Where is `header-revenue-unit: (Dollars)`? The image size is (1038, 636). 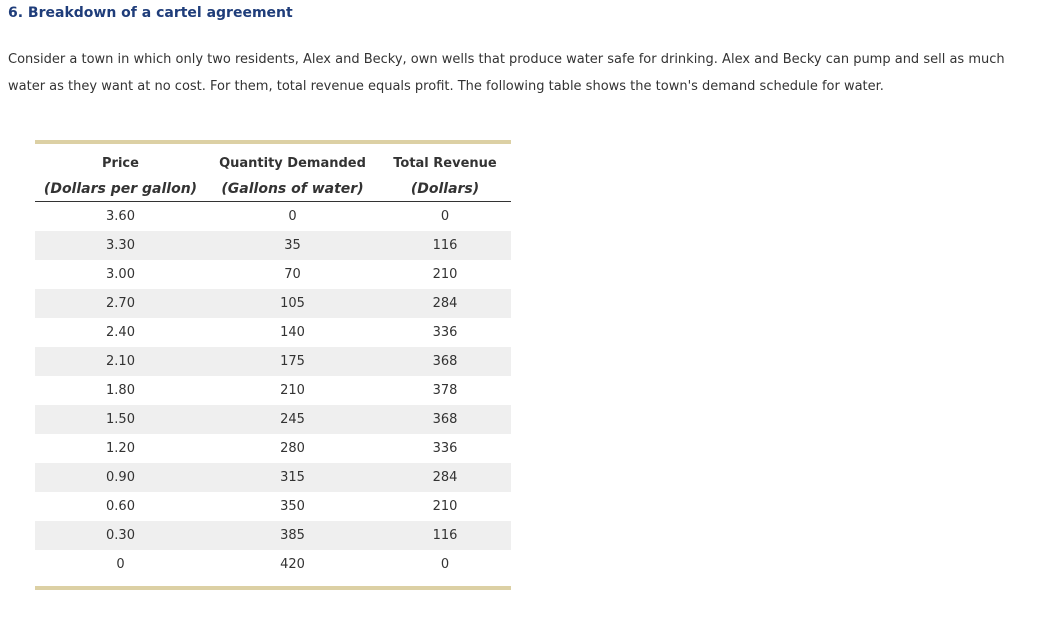 header-revenue-unit: (Dollars) is located at coordinates (445, 189).